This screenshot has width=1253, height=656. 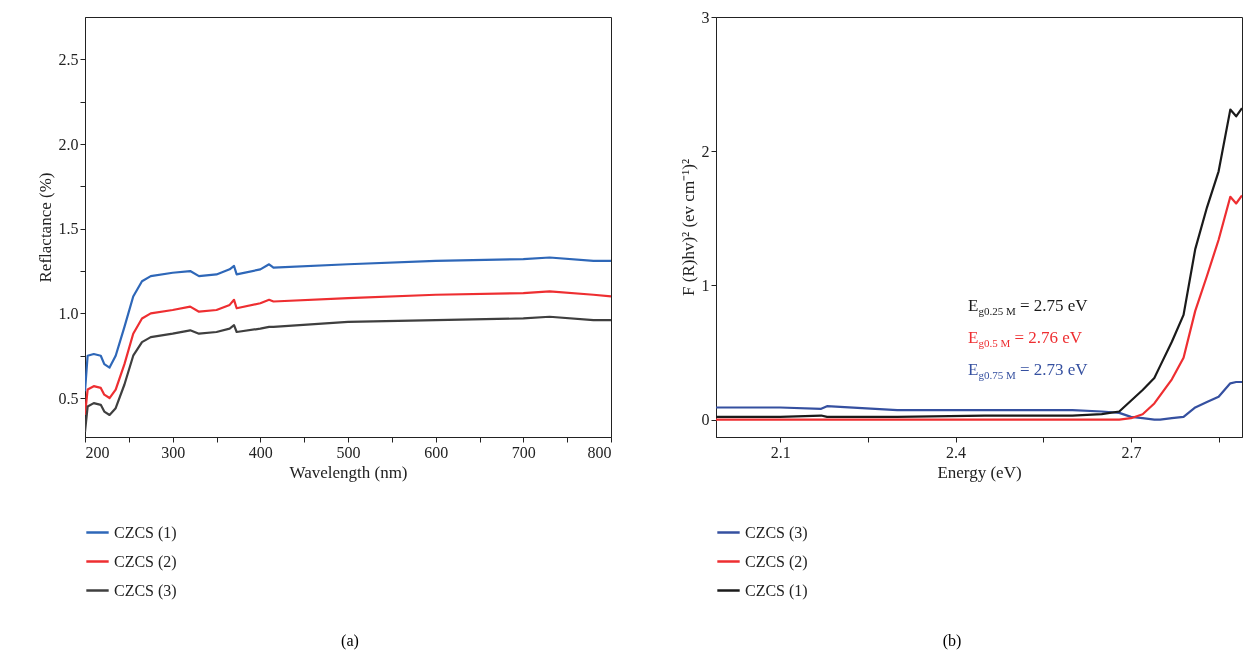 What do you see at coordinates (705, 151) in the screenshot?
I see `y-tick-label: 2` at bounding box center [705, 151].